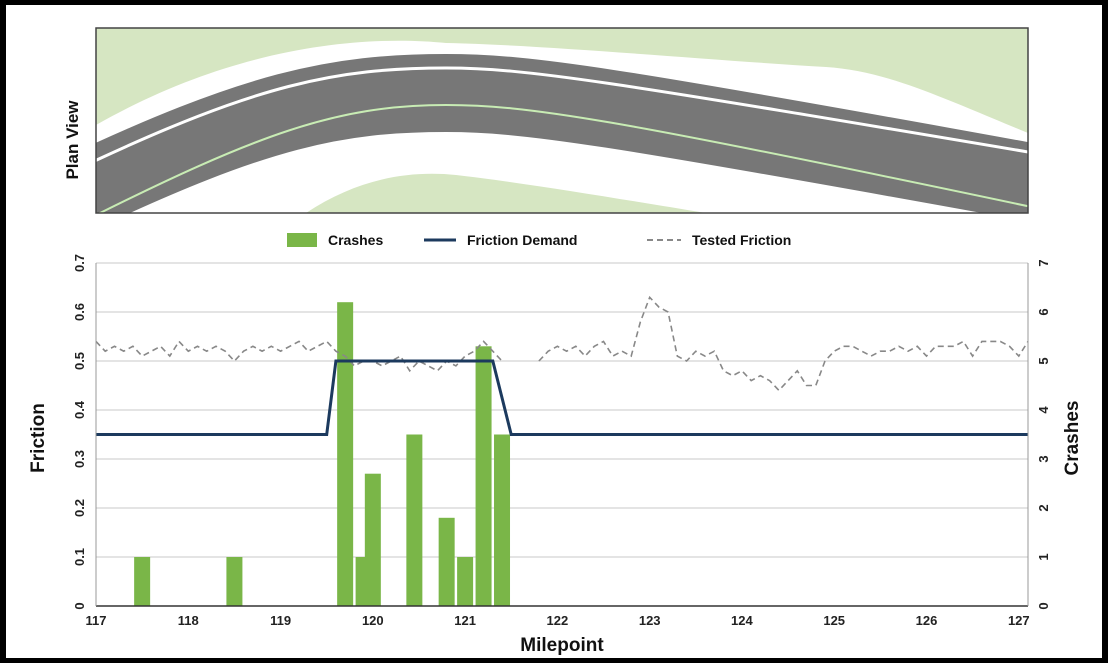 This screenshot has width=1108, height=663. Describe the element at coordinates (72, 140) in the screenshot. I see `plan-view-label: Plan View` at that location.